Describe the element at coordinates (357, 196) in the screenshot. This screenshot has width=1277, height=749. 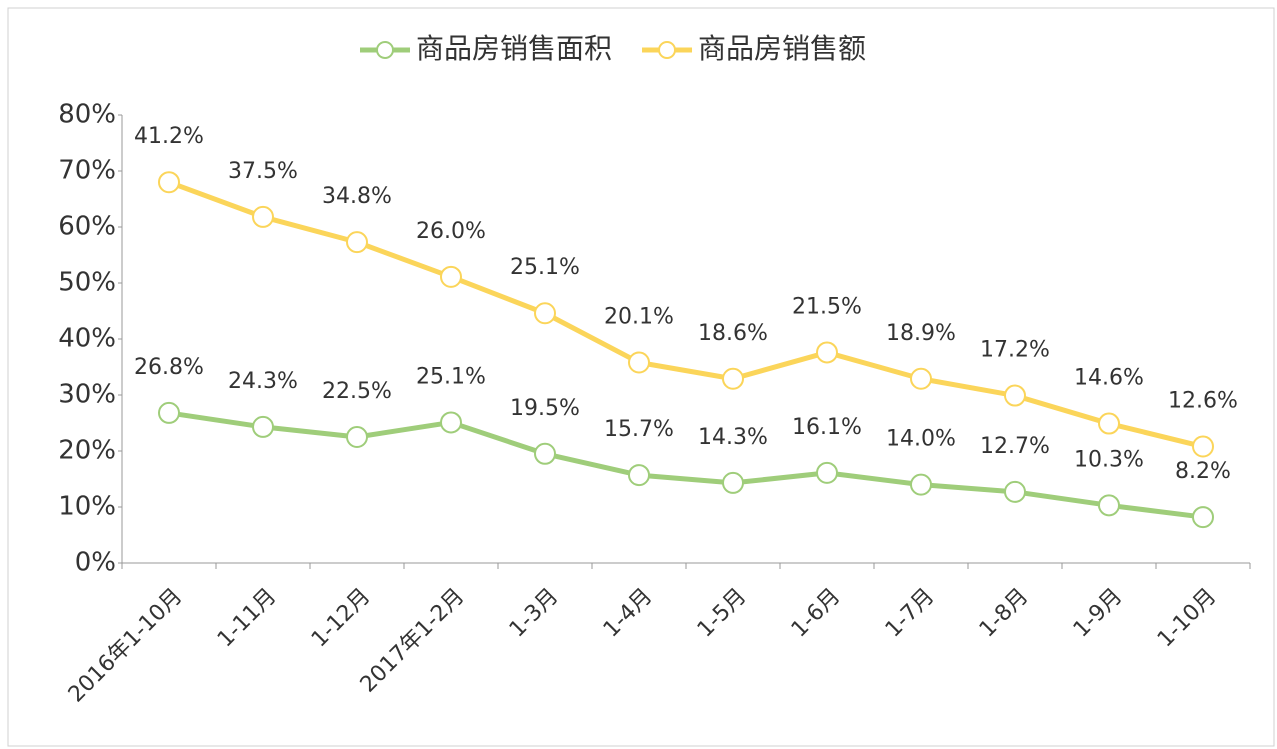
I see `data-label: 34.8%` at that location.